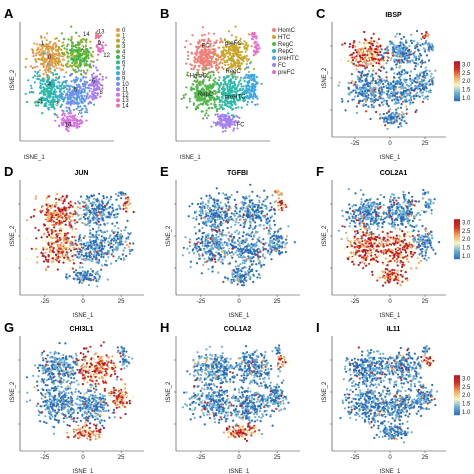 This screenshot has height=474, width=474. What do you see at coordinates (282, 66) in the screenshot?
I see `legend-label: FC` at bounding box center [282, 66].